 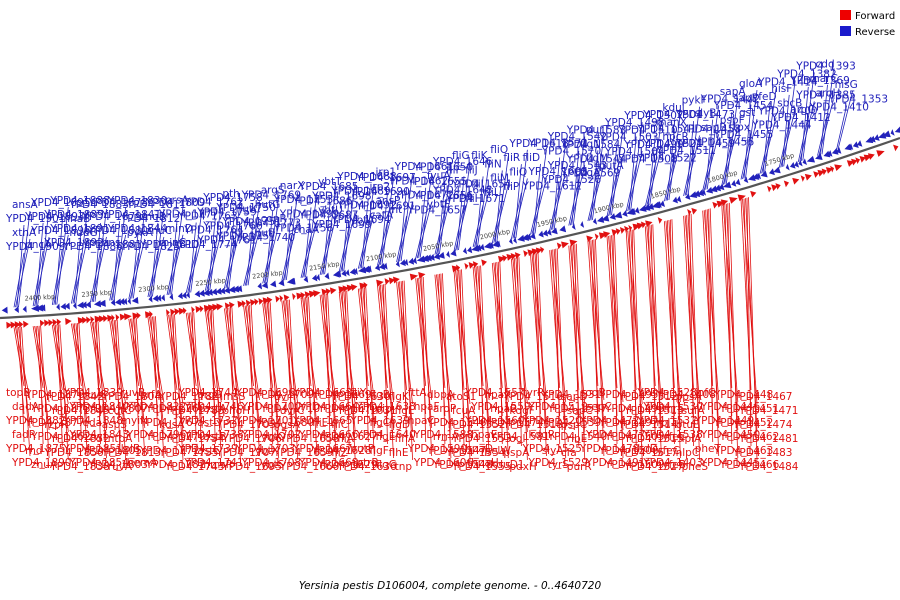 What do you see at coordinates (134, 421) in the screenshot?
I see `forward-gene-label: myiN` at bounding box center [134, 421].